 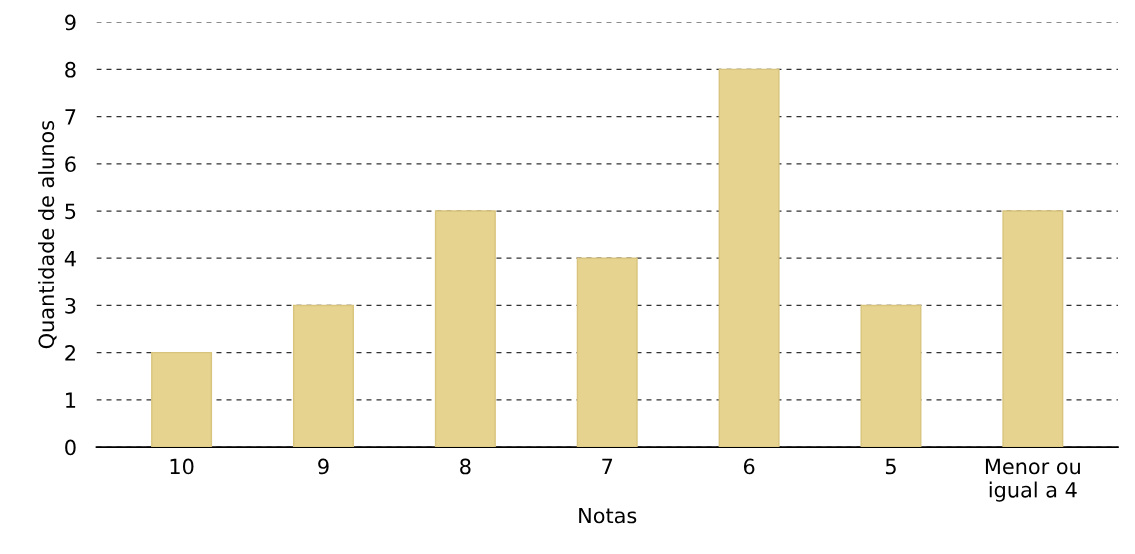 What do you see at coordinates (465, 466) in the screenshot?
I see `x-tick-label: 8` at bounding box center [465, 466].